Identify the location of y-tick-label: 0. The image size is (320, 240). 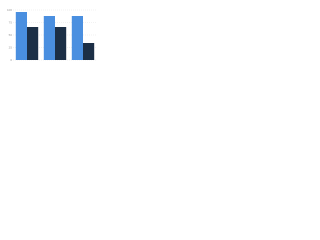
(11, 60).